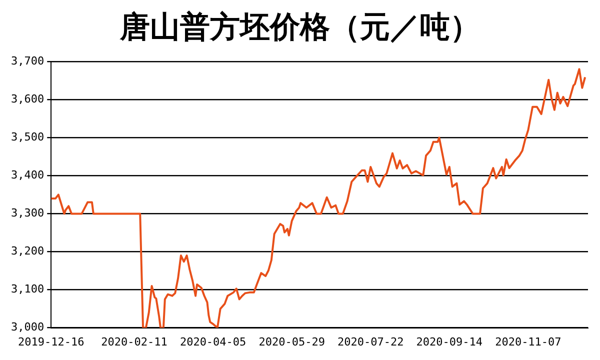 This screenshot has height=360, width=600. Describe the element at coordinates (27, 61) in the screenshot. I see `y-tick-label: 3,700` at that location.